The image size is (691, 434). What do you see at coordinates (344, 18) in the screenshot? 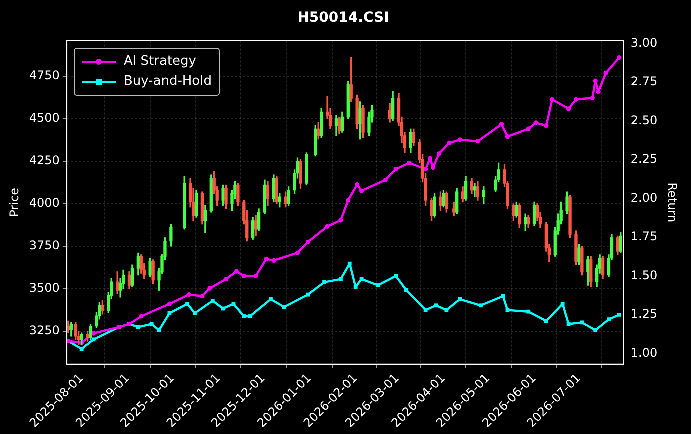
I see `chart-title: H50014.CSI` at bounding box center [344, 18].